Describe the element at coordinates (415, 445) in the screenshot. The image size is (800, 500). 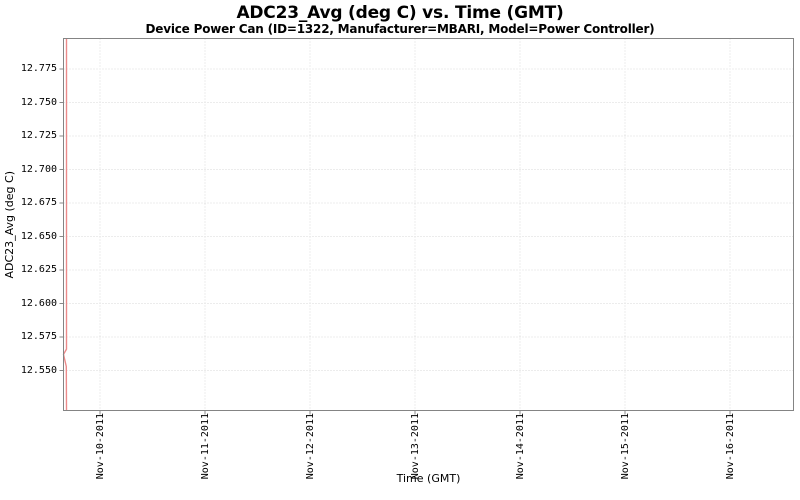
I see `x-tick-label: Nov-13-2011` at that location.